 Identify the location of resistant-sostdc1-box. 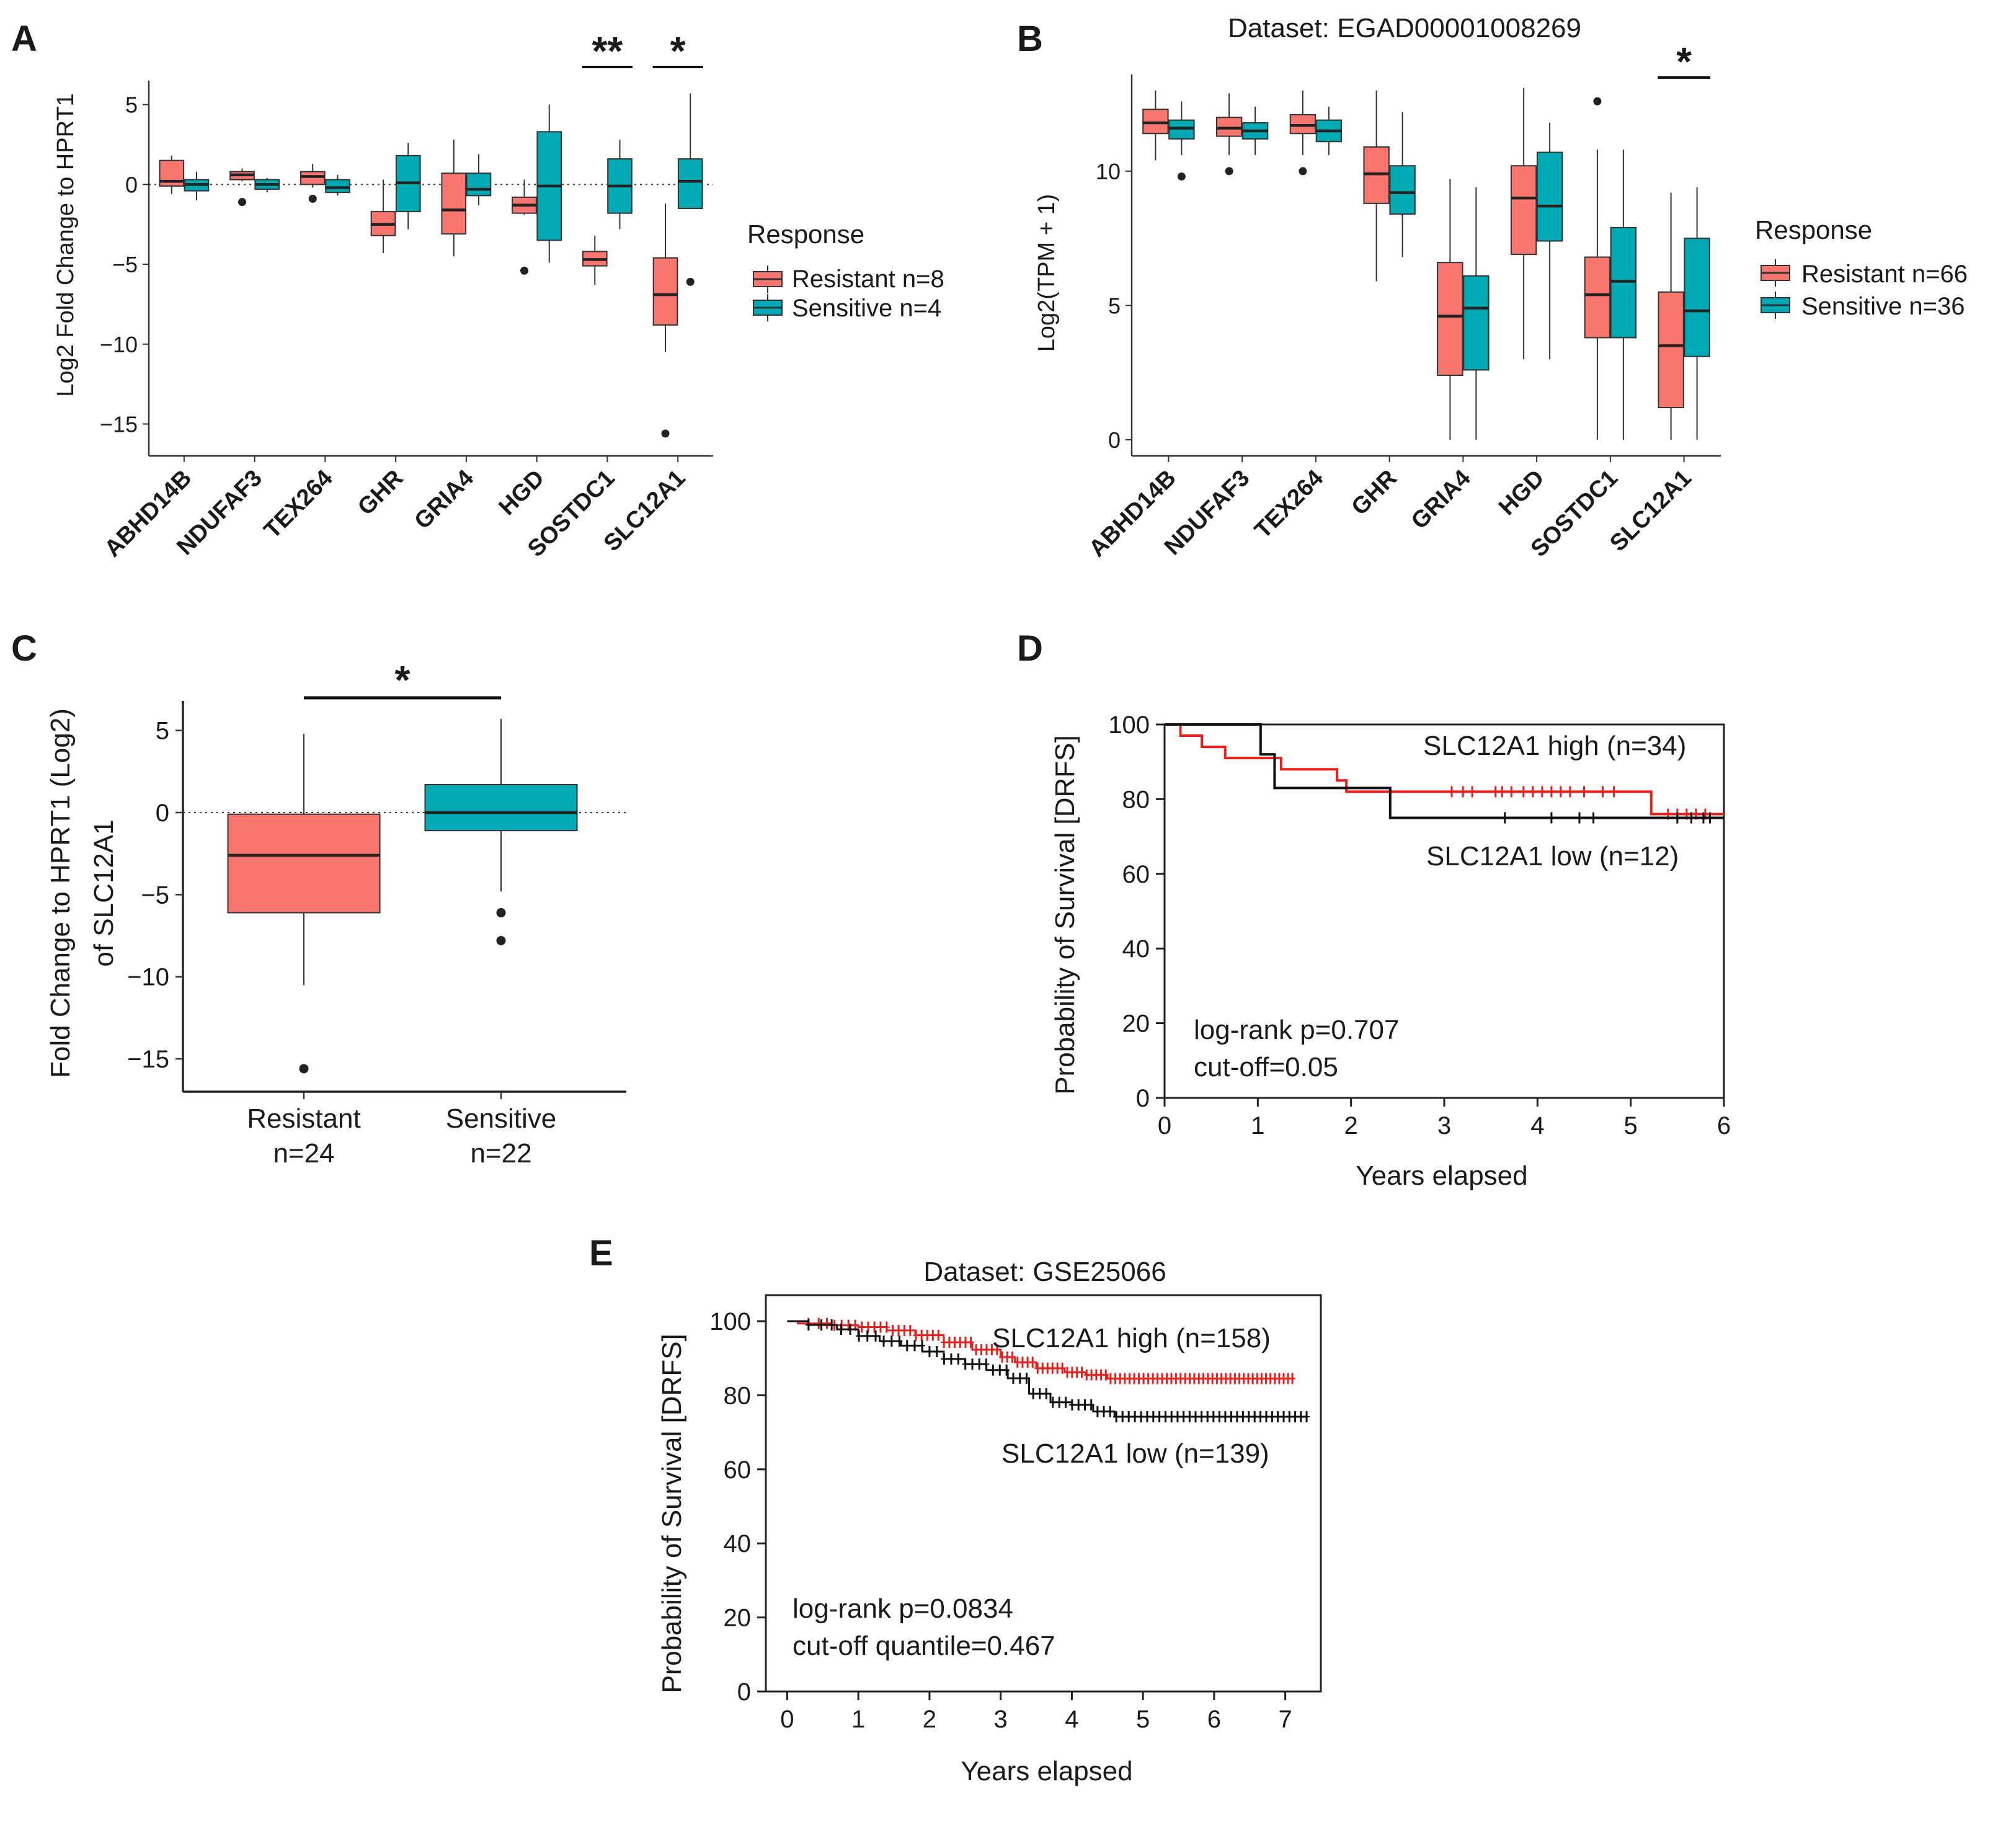
(1597, 297).